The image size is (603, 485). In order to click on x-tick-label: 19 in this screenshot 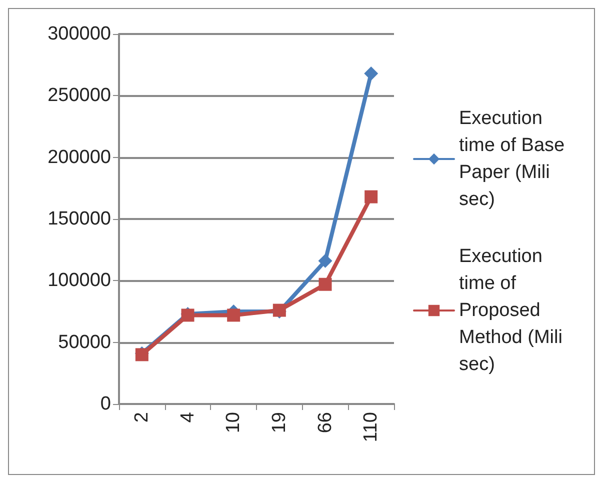, I will do `click(279, 423)`.